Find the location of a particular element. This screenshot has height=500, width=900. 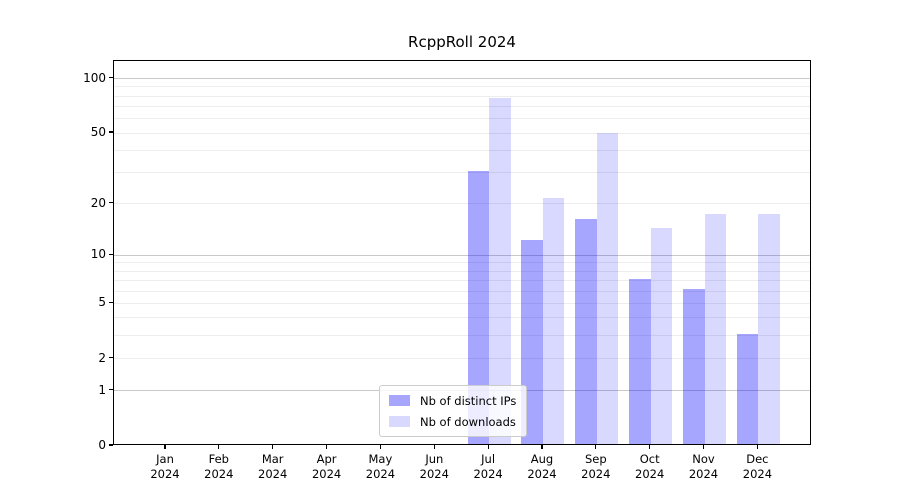

legend-swatch-distinct-ips is located at coordinates (399, 400).